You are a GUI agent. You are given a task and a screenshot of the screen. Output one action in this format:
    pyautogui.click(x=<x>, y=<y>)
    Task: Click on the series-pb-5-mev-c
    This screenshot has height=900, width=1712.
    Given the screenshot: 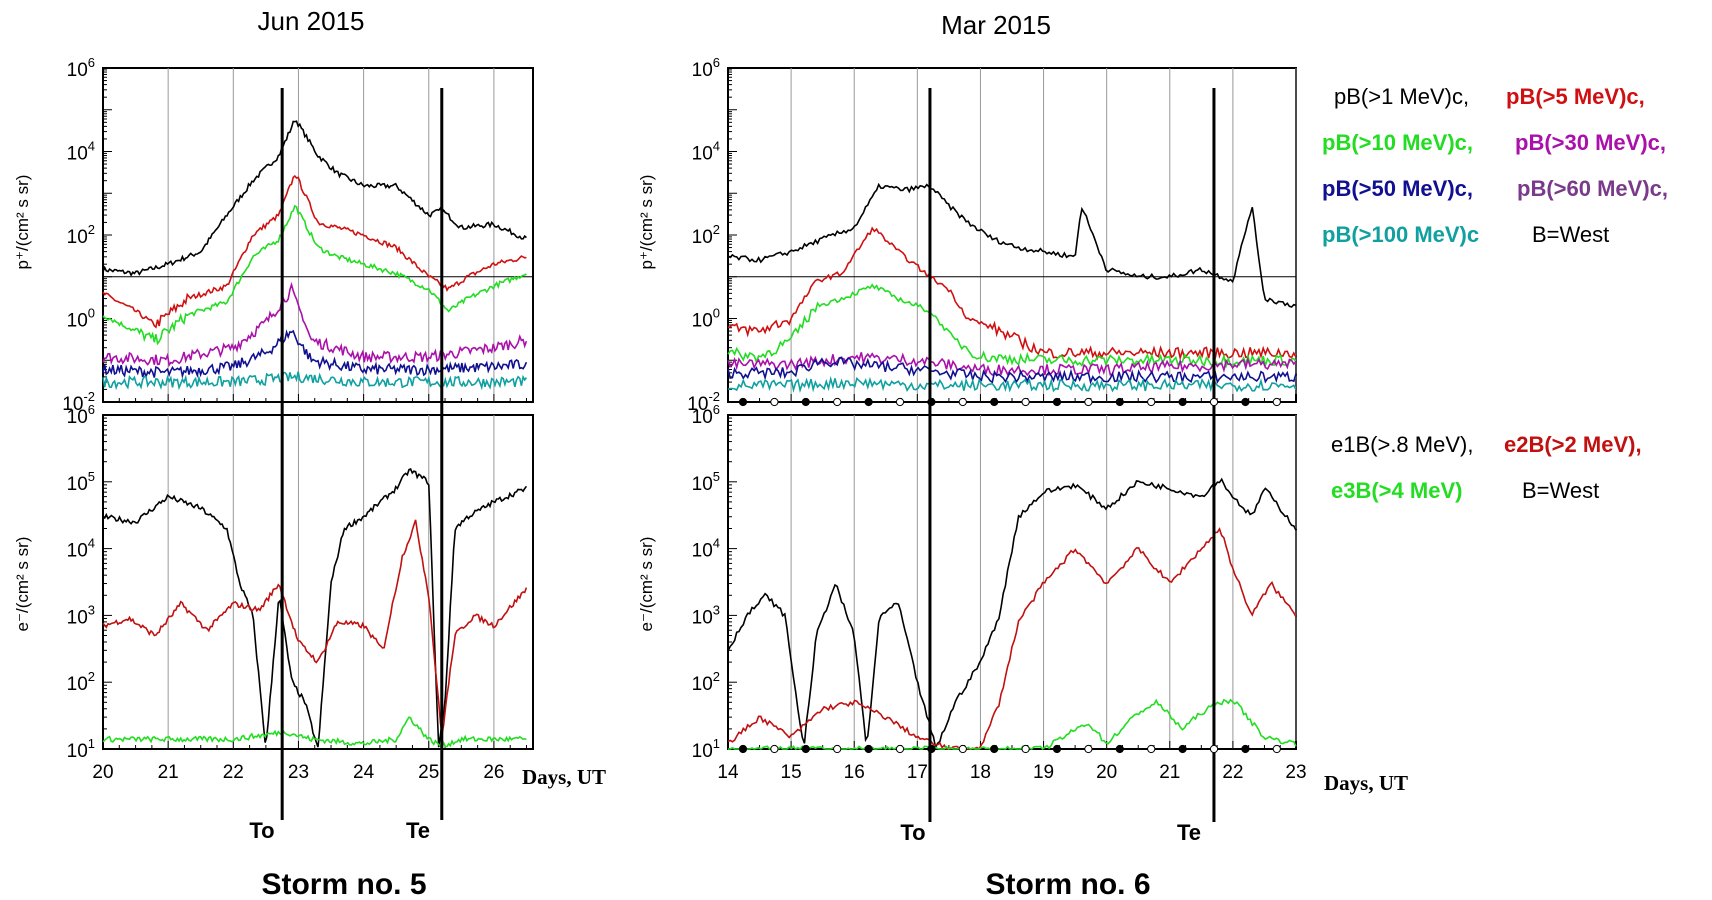 What is the action you would take?
    pyautogui.click(x=1012, y=294)
    